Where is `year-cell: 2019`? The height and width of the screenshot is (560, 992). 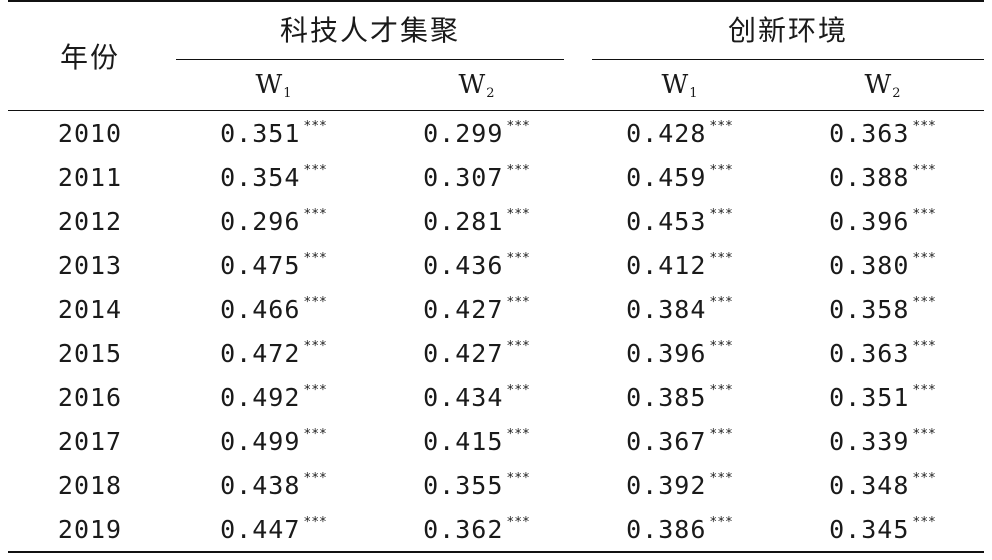 year-cell: 2019 is located at coordinates (90, 529).